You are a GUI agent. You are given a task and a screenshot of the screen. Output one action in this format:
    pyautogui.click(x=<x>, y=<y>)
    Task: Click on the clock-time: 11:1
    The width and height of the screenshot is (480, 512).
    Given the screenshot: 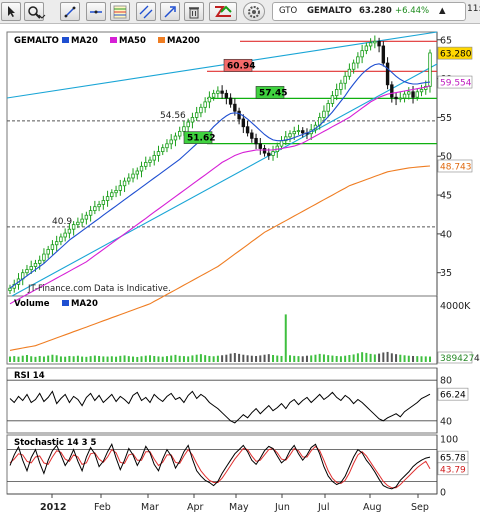 What is the action you would take?
    pyautogui.click(x=473, y=9)
    